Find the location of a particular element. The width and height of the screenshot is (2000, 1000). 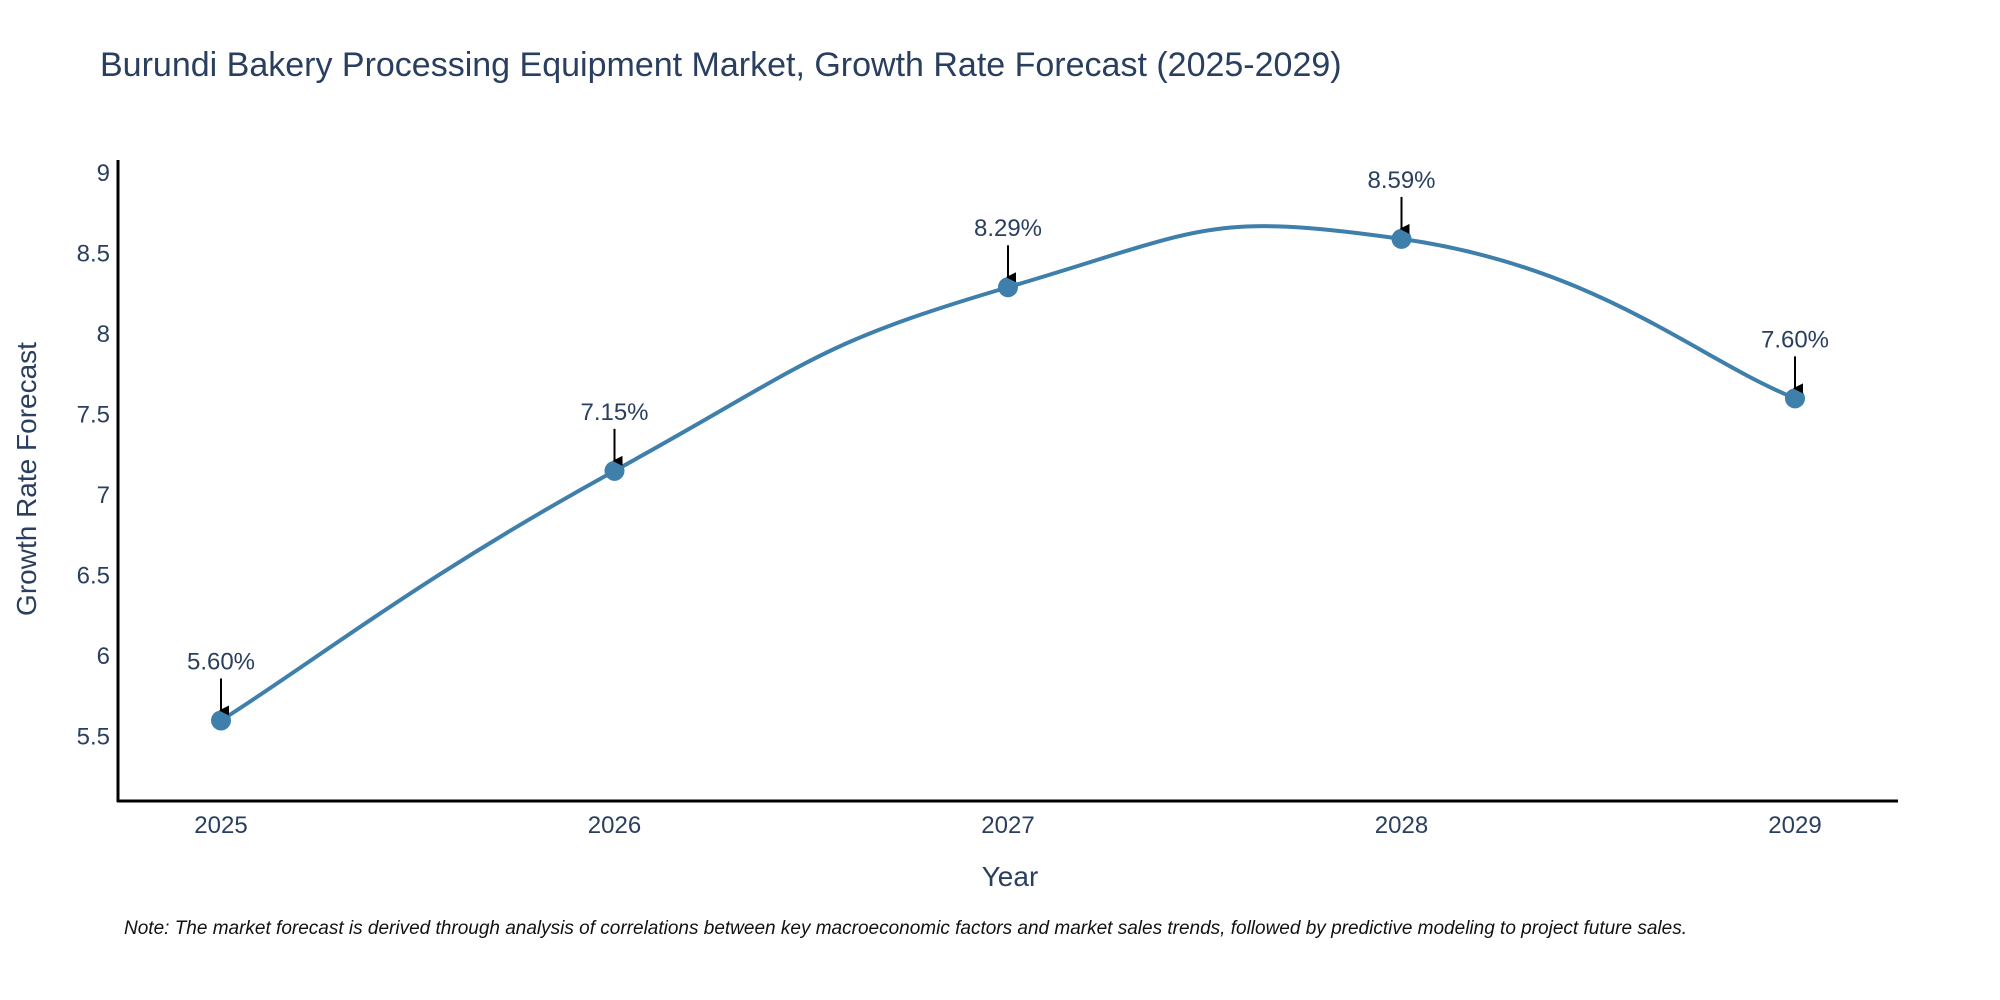

x-axis-ticks: 2025 2026 2027 2028 2029 is located at coordinates (1007, 825).